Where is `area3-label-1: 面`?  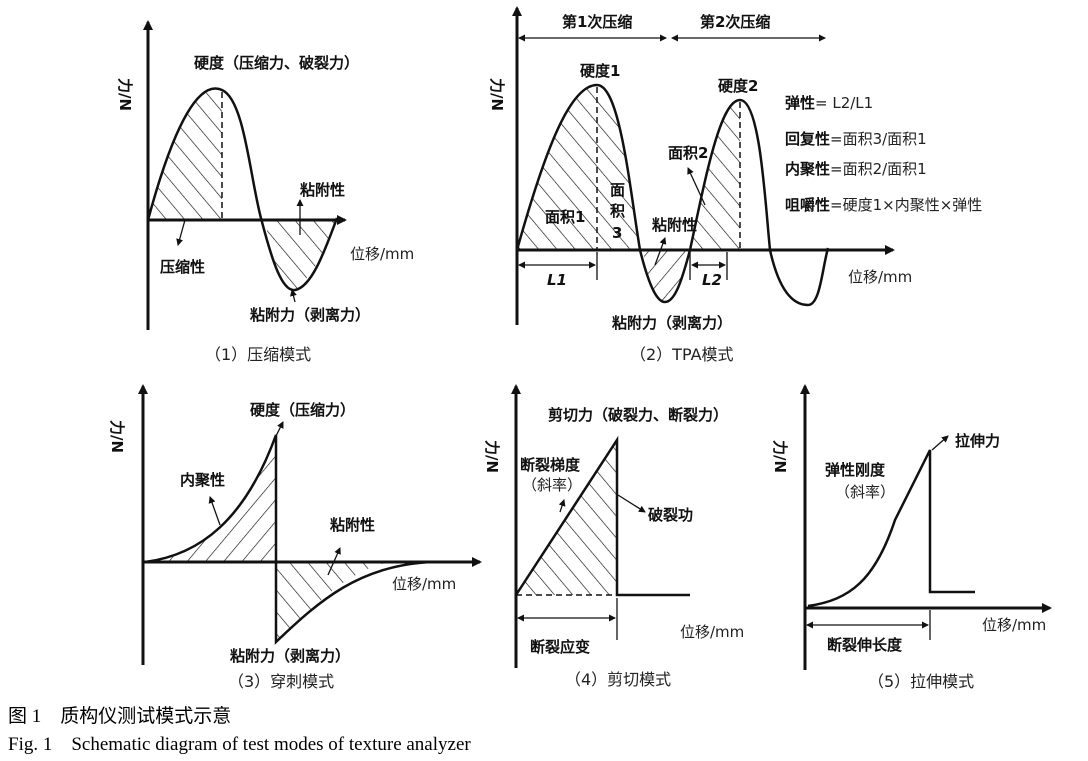
area3-label-1: 面 is located at coordinates (617, 190).